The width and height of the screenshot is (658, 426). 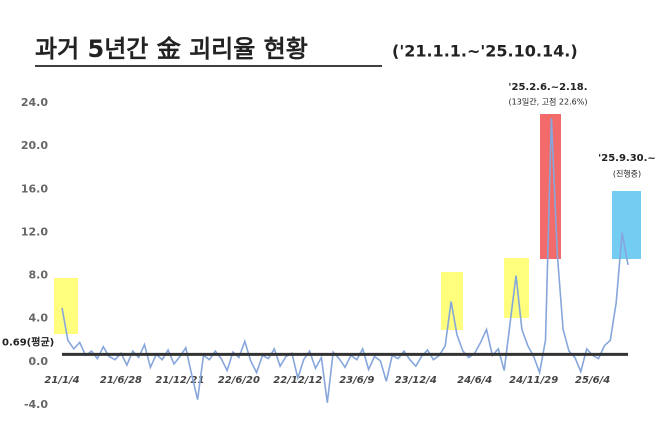 What do you see at coordinates (36, 404) in the screenshot?
I see `y-tick-label: -4.0` at bounding box center [36, 404].